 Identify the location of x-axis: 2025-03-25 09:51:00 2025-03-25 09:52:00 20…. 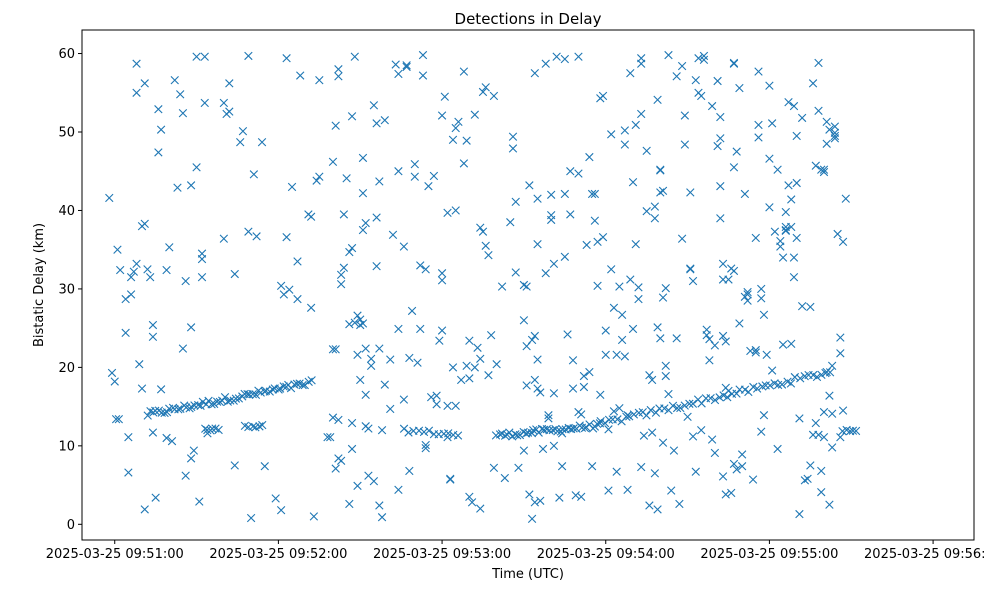
(515, 551).